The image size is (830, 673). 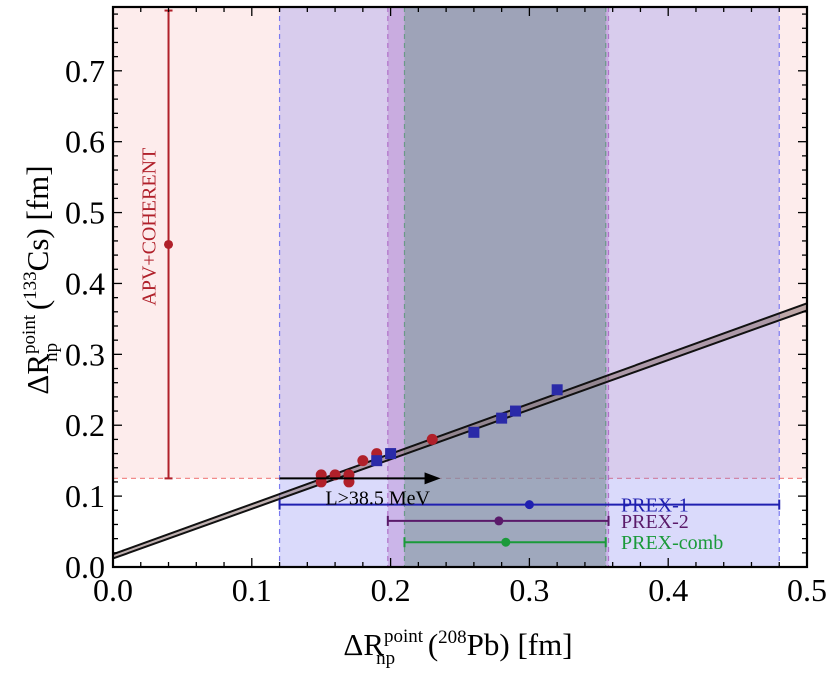 I want to click on x-tick-label: 0.3, so click(x=529, y=590).